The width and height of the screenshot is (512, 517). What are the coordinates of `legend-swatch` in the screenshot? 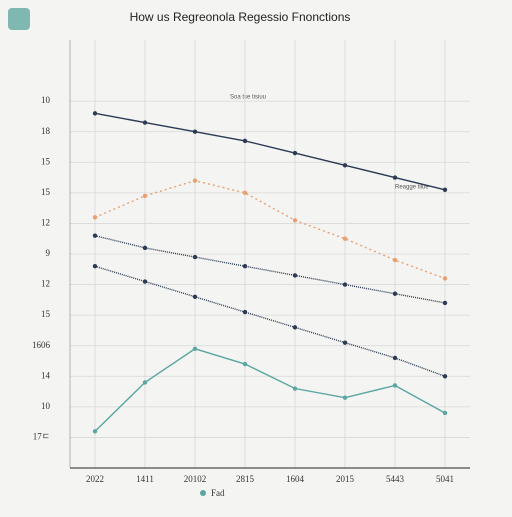 It's located at (203, 493).